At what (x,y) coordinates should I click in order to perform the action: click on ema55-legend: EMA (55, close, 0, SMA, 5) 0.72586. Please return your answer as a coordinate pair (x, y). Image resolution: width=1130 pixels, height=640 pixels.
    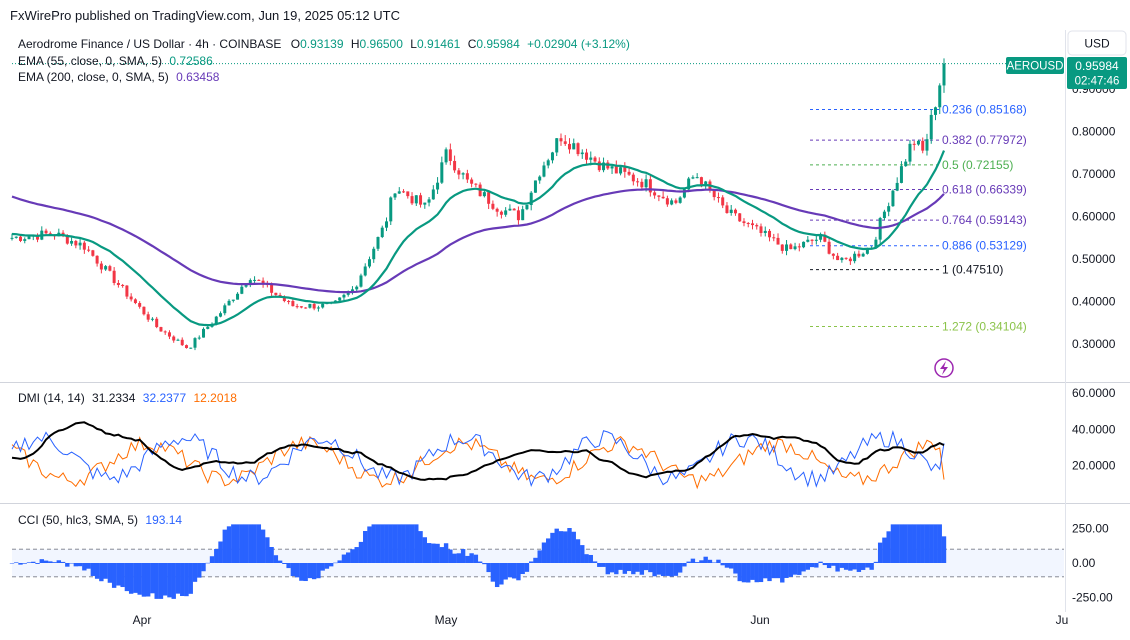
    Looking at the image, I should click on (115, 61).